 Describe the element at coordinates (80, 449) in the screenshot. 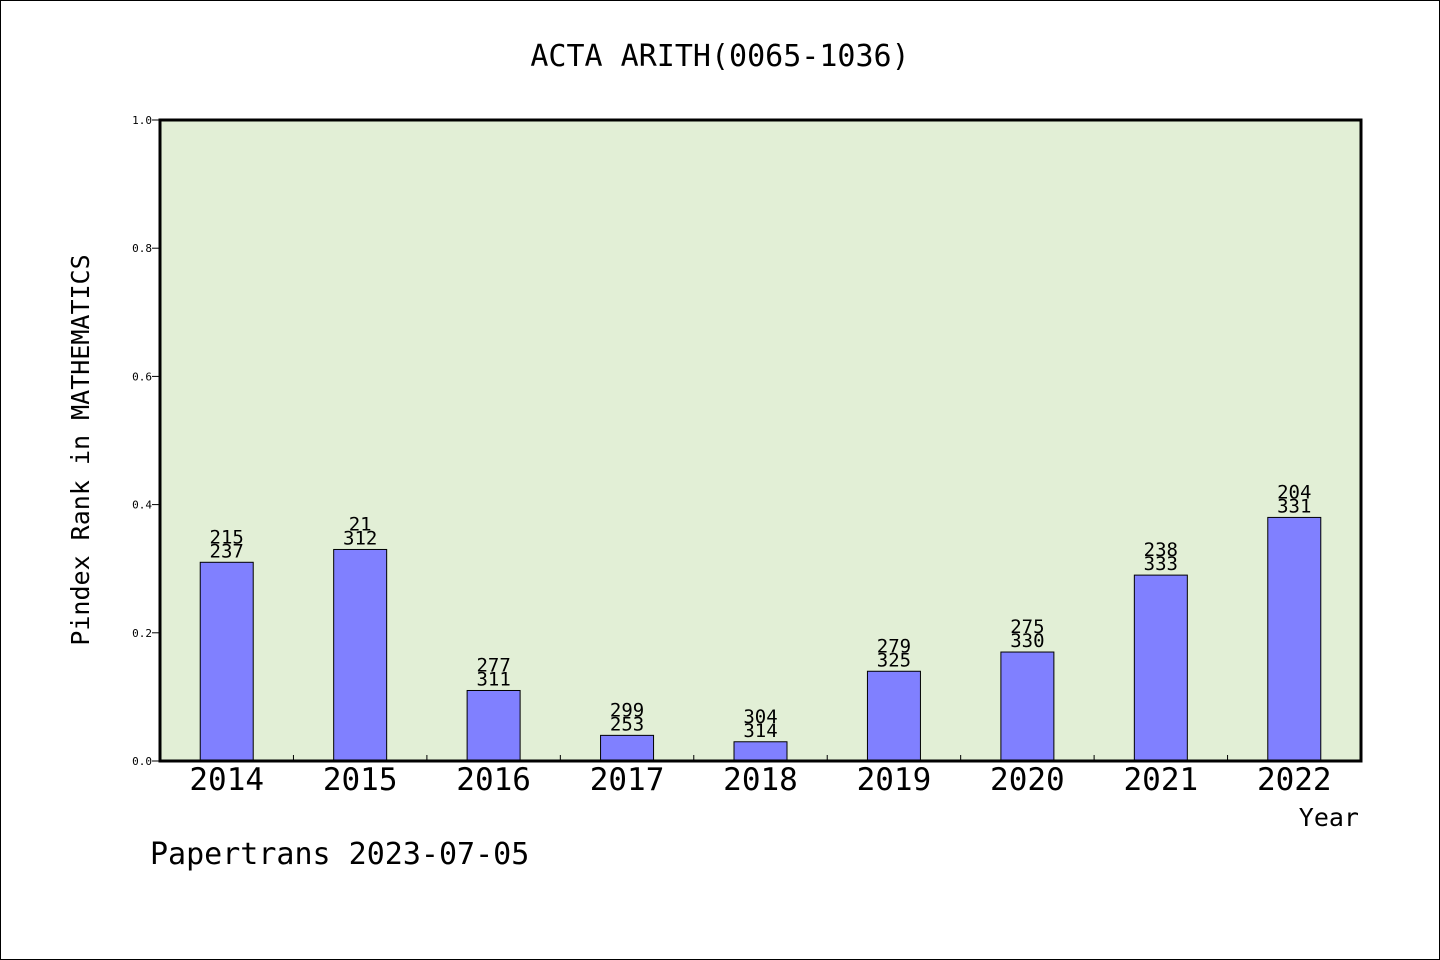

I see `y-axis-label: Pindex Rank in MATHEMATICS` at that location.